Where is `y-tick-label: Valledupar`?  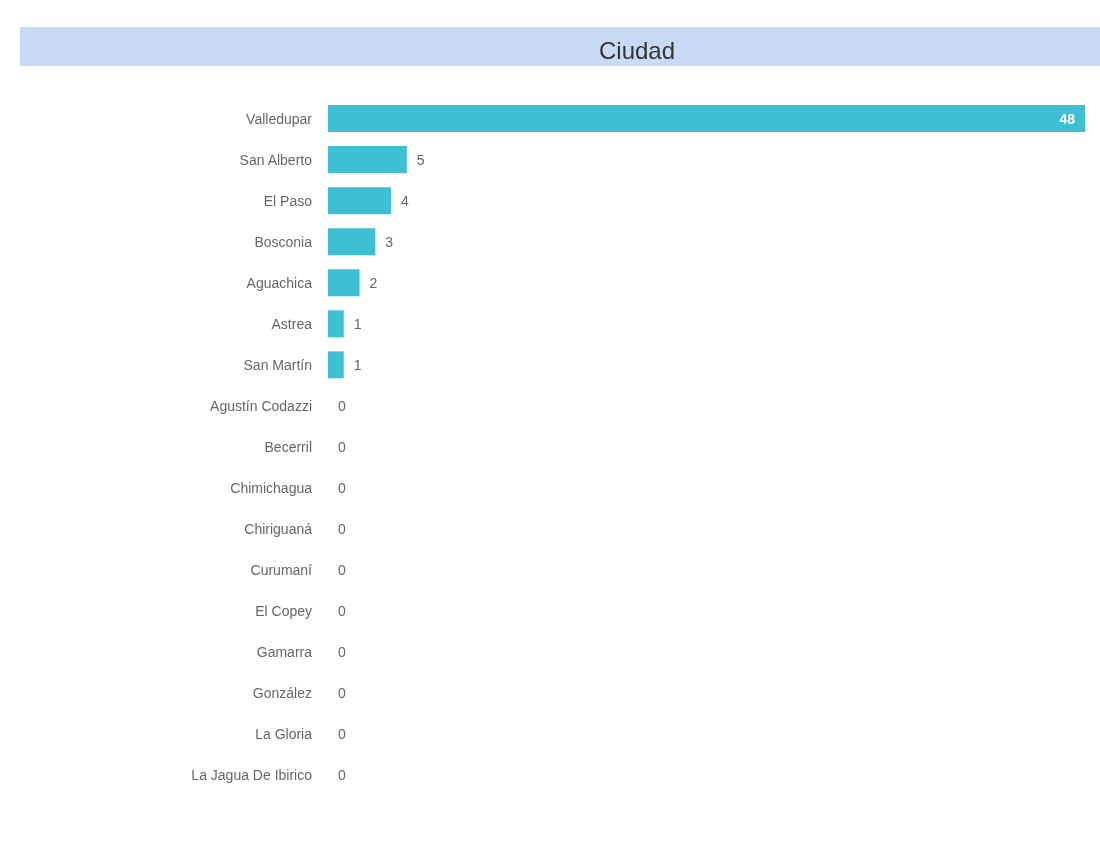 y-tick-label: Valledupar is located at coordinates (279, 118).